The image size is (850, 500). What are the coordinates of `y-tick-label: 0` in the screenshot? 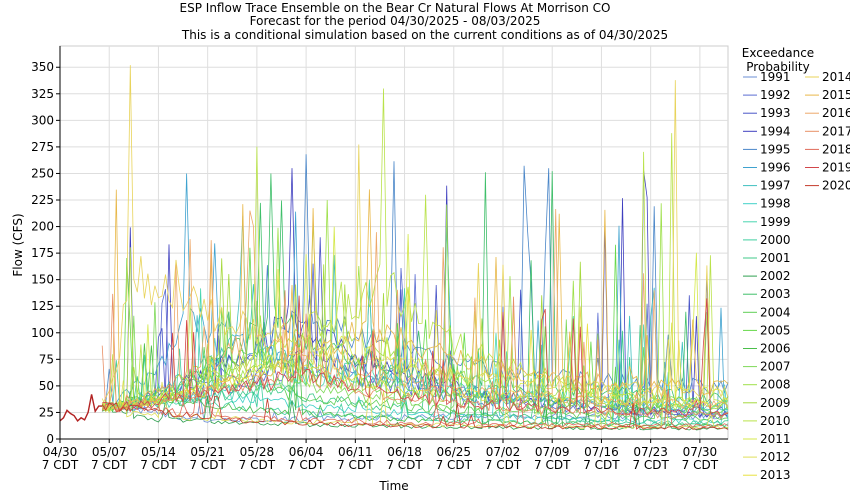 It's located at (50, 439).